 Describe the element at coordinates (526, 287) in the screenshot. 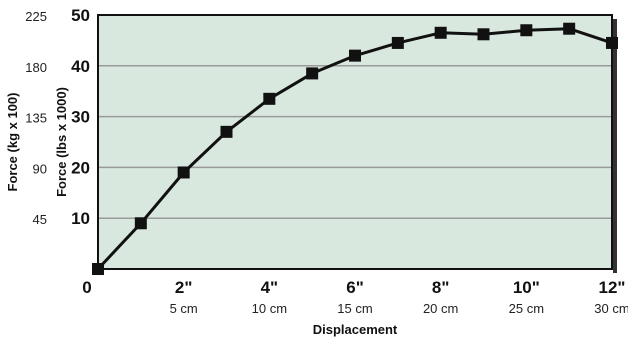

I see `x-tick-label: 10"` at that location.